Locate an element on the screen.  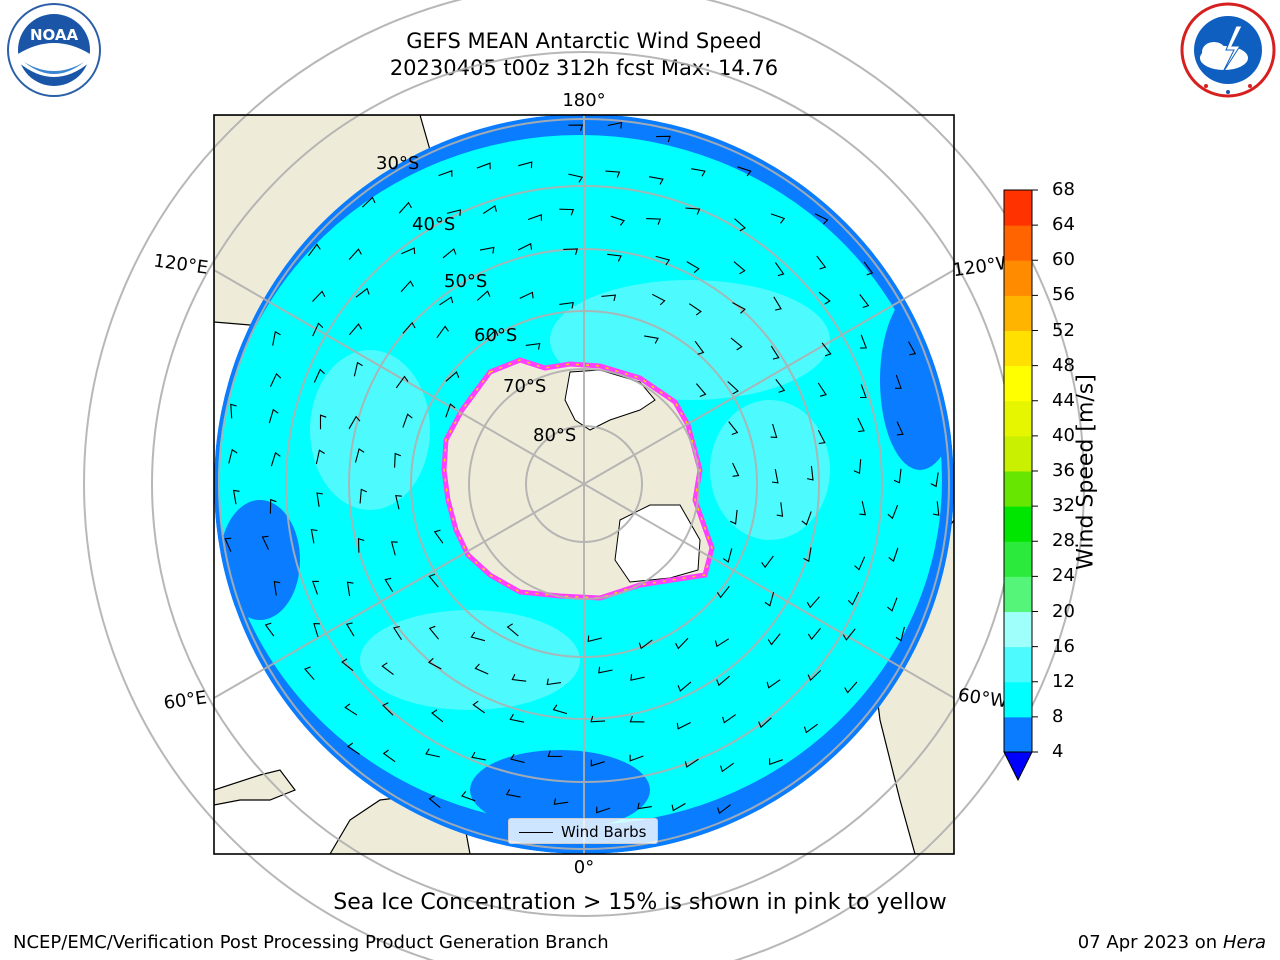
lon-label-180: 180° is located at coordinates (583, 100).